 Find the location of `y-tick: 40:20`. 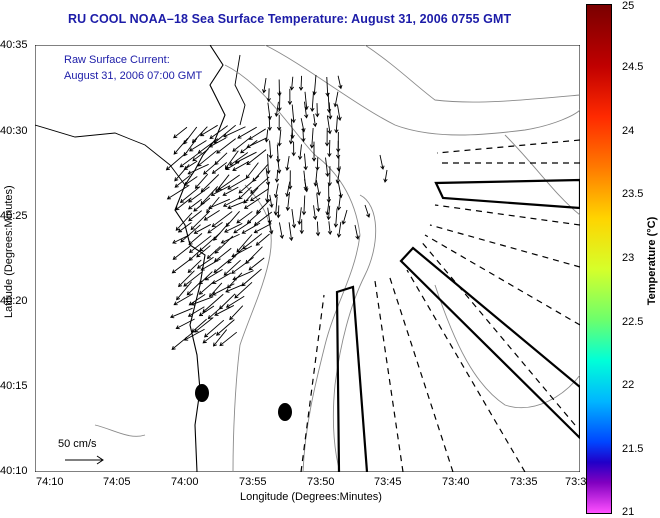

y-tick: 40:20 is located at coordinates (14, 301).